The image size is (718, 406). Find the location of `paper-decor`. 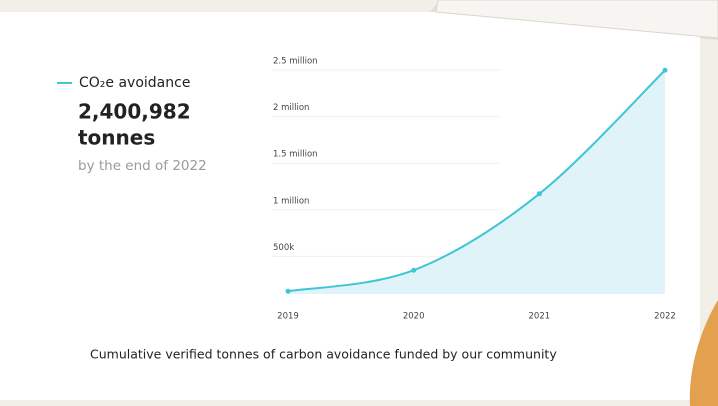

paper-decor is located at coordinates (576, 19).